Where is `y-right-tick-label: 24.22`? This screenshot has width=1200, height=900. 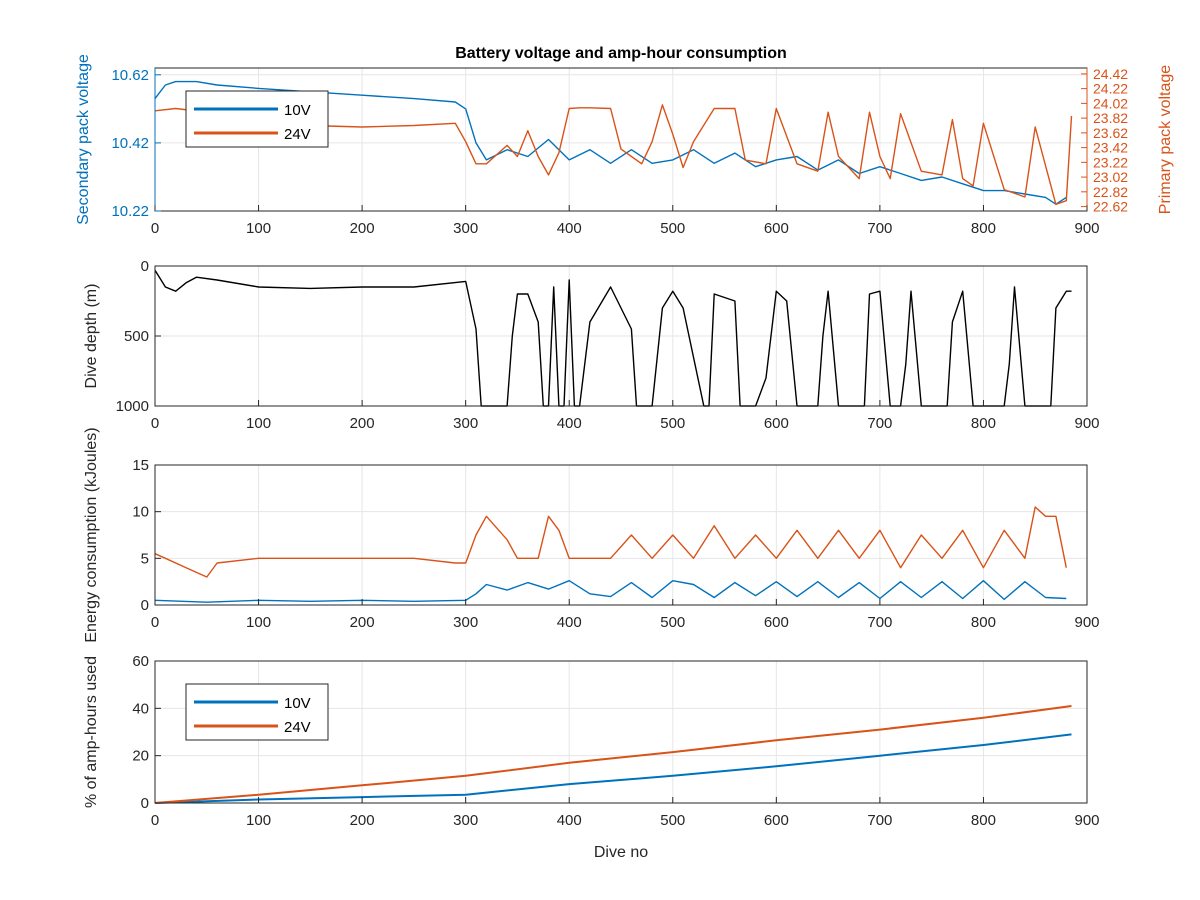 y-right-tick-label: 24.22 is located at coordinates (1110, 89).